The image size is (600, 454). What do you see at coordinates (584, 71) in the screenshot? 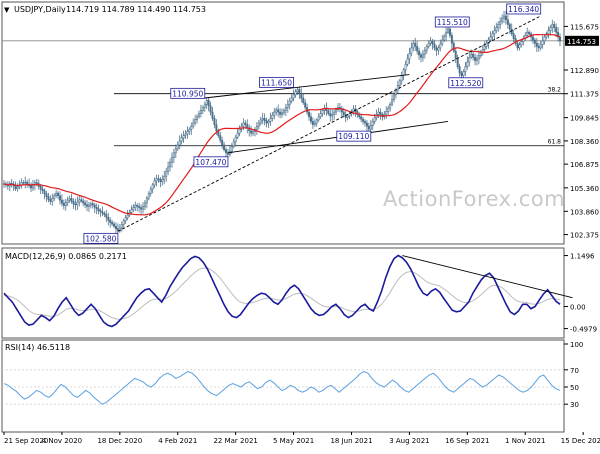
I see `price-y-tick-label: 112.890` at bounding box center [584, 71].